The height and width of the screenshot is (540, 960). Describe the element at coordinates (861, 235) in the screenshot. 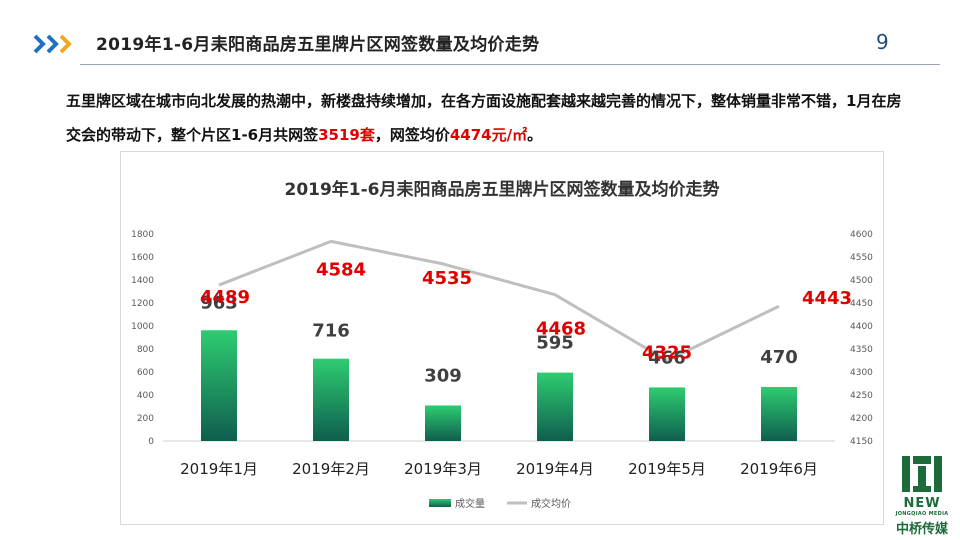

I see `y-right-tick-label: 4600` at that location.